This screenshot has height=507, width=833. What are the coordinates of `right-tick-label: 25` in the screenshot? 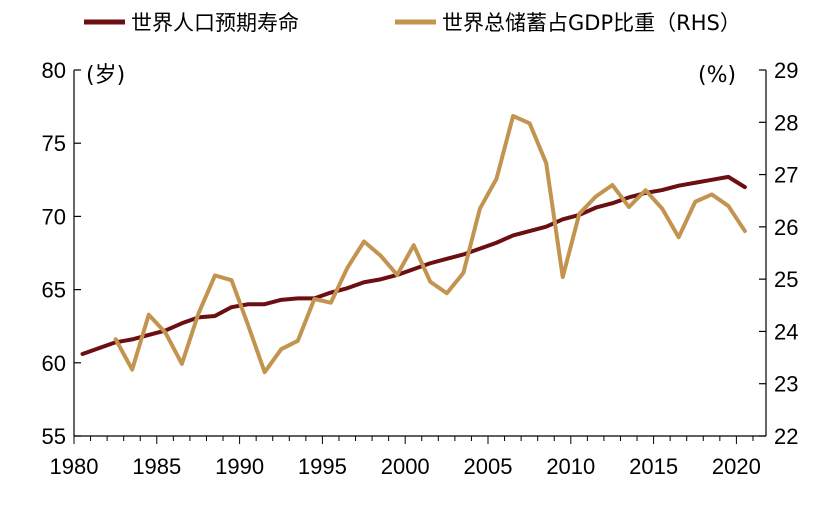 It's located at (786, 279).